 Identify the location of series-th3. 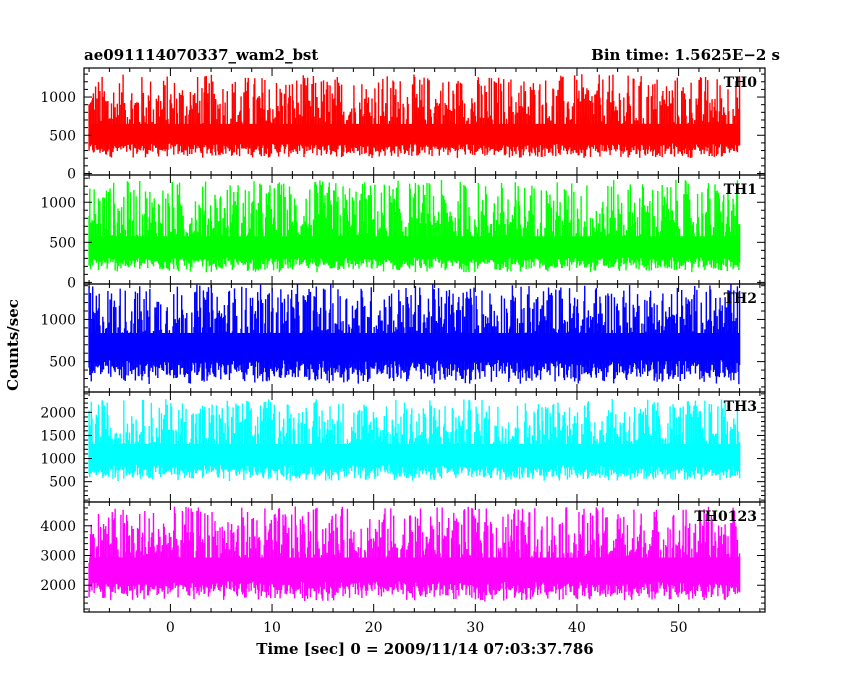
(414, 439).